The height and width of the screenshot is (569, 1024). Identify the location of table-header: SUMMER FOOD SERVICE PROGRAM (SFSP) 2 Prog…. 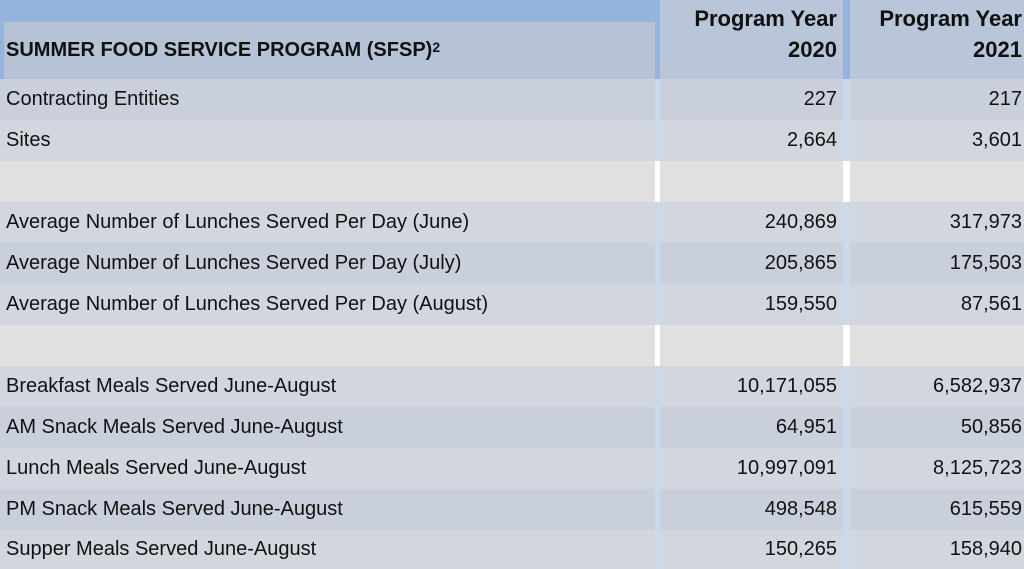
(512, 39).